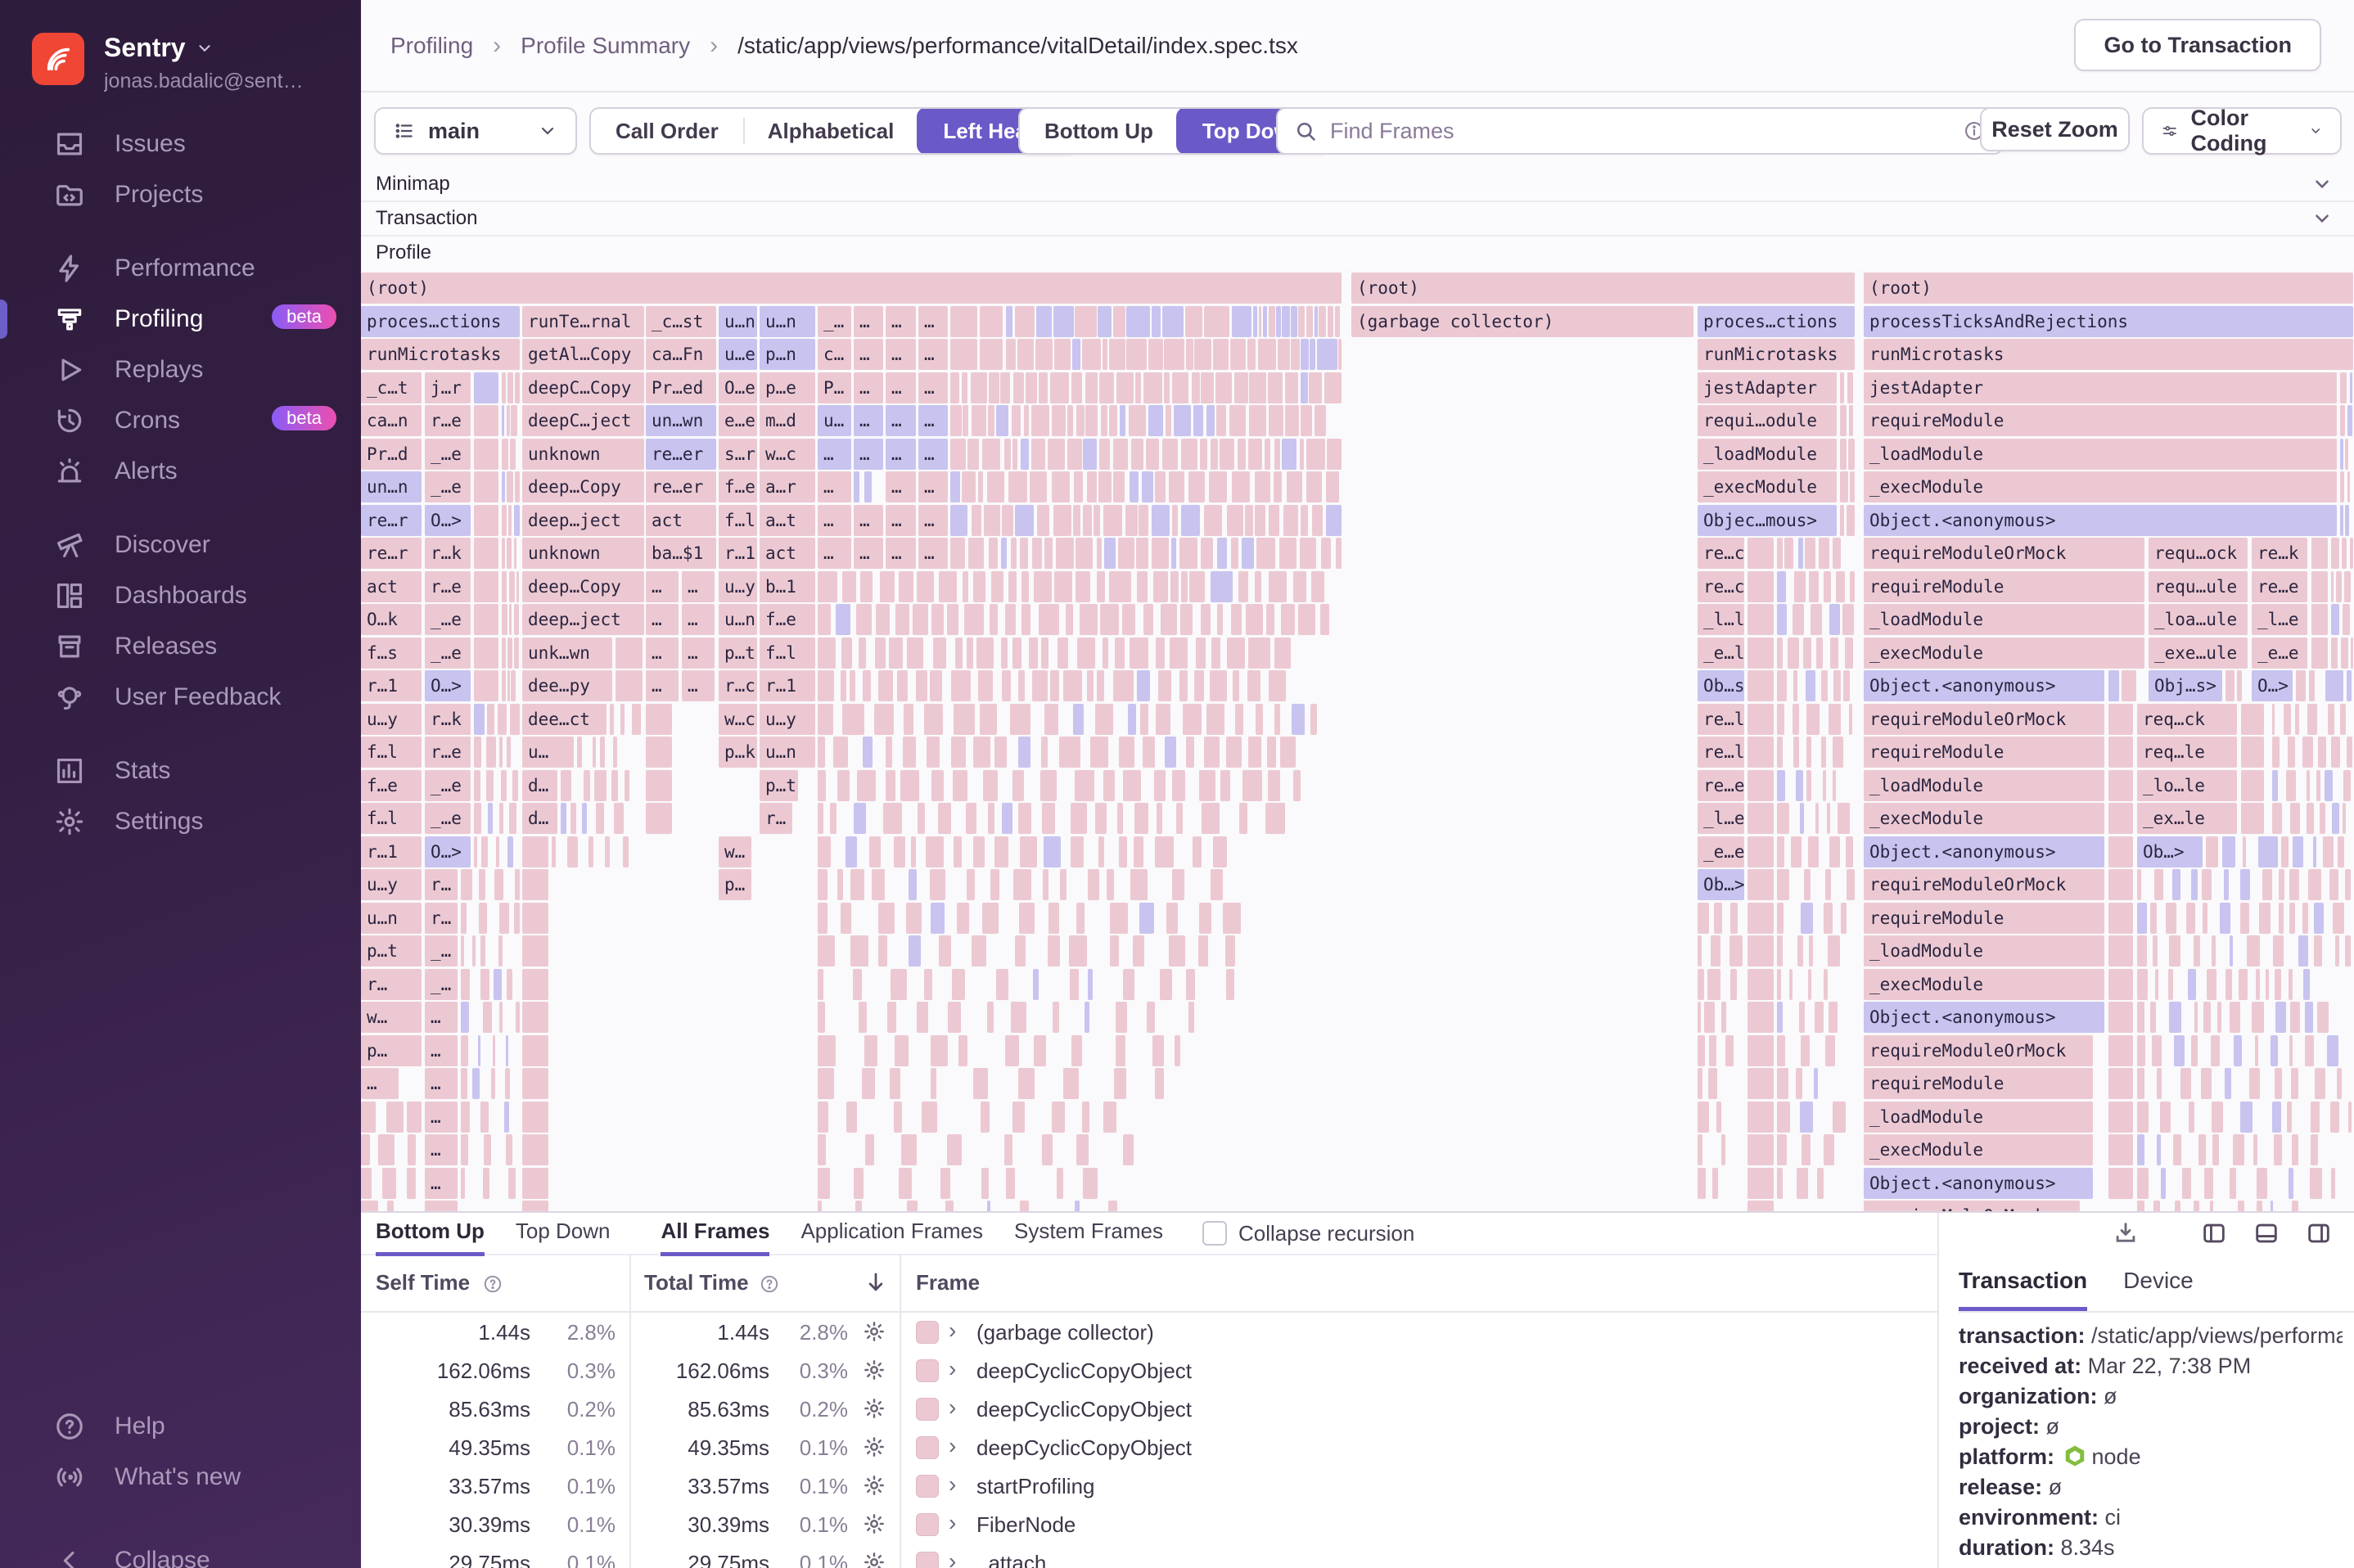 This screenshot has height=1568, width=2354. Describe the element at coordinates (738, 321) in the screenshot. I see `flame-frame: u…n` at that location.